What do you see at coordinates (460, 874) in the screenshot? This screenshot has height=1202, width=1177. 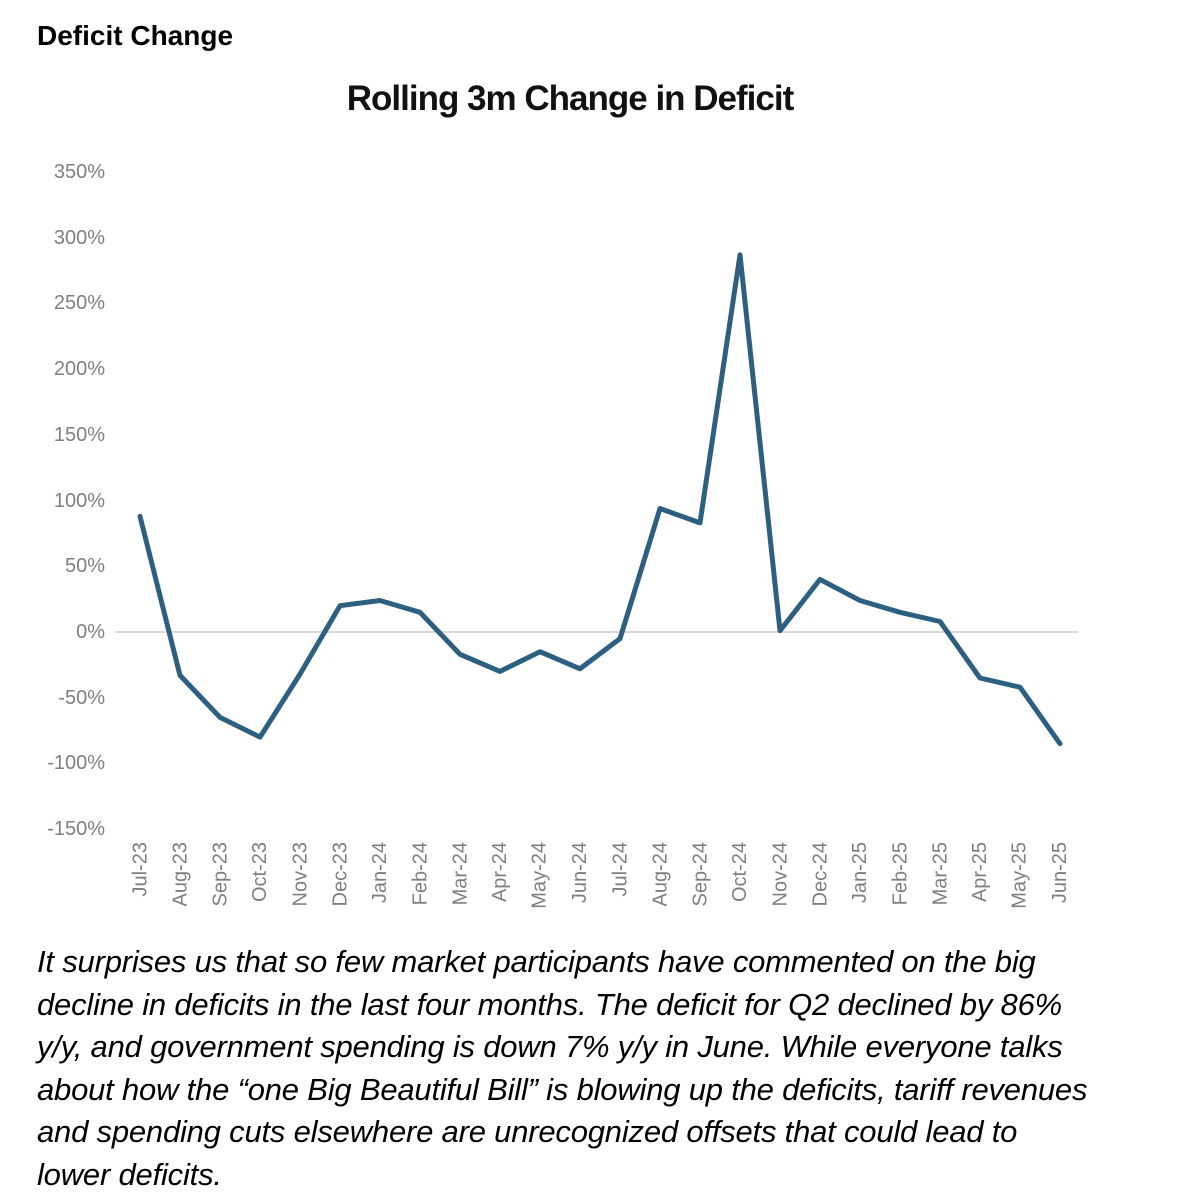 I see `x-tick-label: Mar-24` at bounding box center [460, 874].